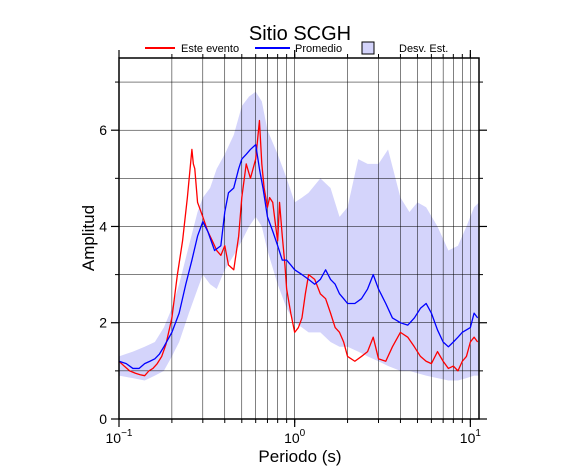 The width and height of the screenshot is (586, 475). Describe the element at coordinates (88, 238) in the screenshot. I see `y-axis-title: Amplitud` at that location.